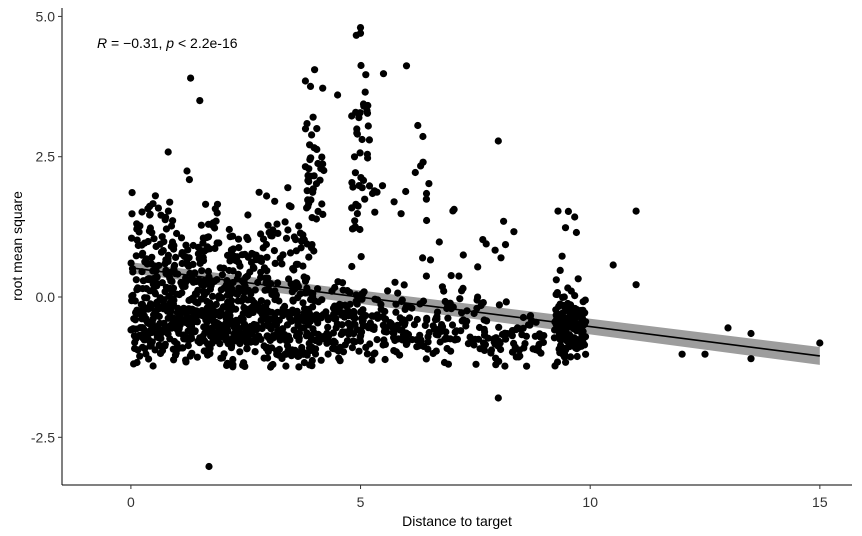 The width and height of the screenshot is (862, 536). What do you see at coordinates (46, 16) in the screenshot?
I see `y-tick-label: 5.0` at bounding box center [46, 16].